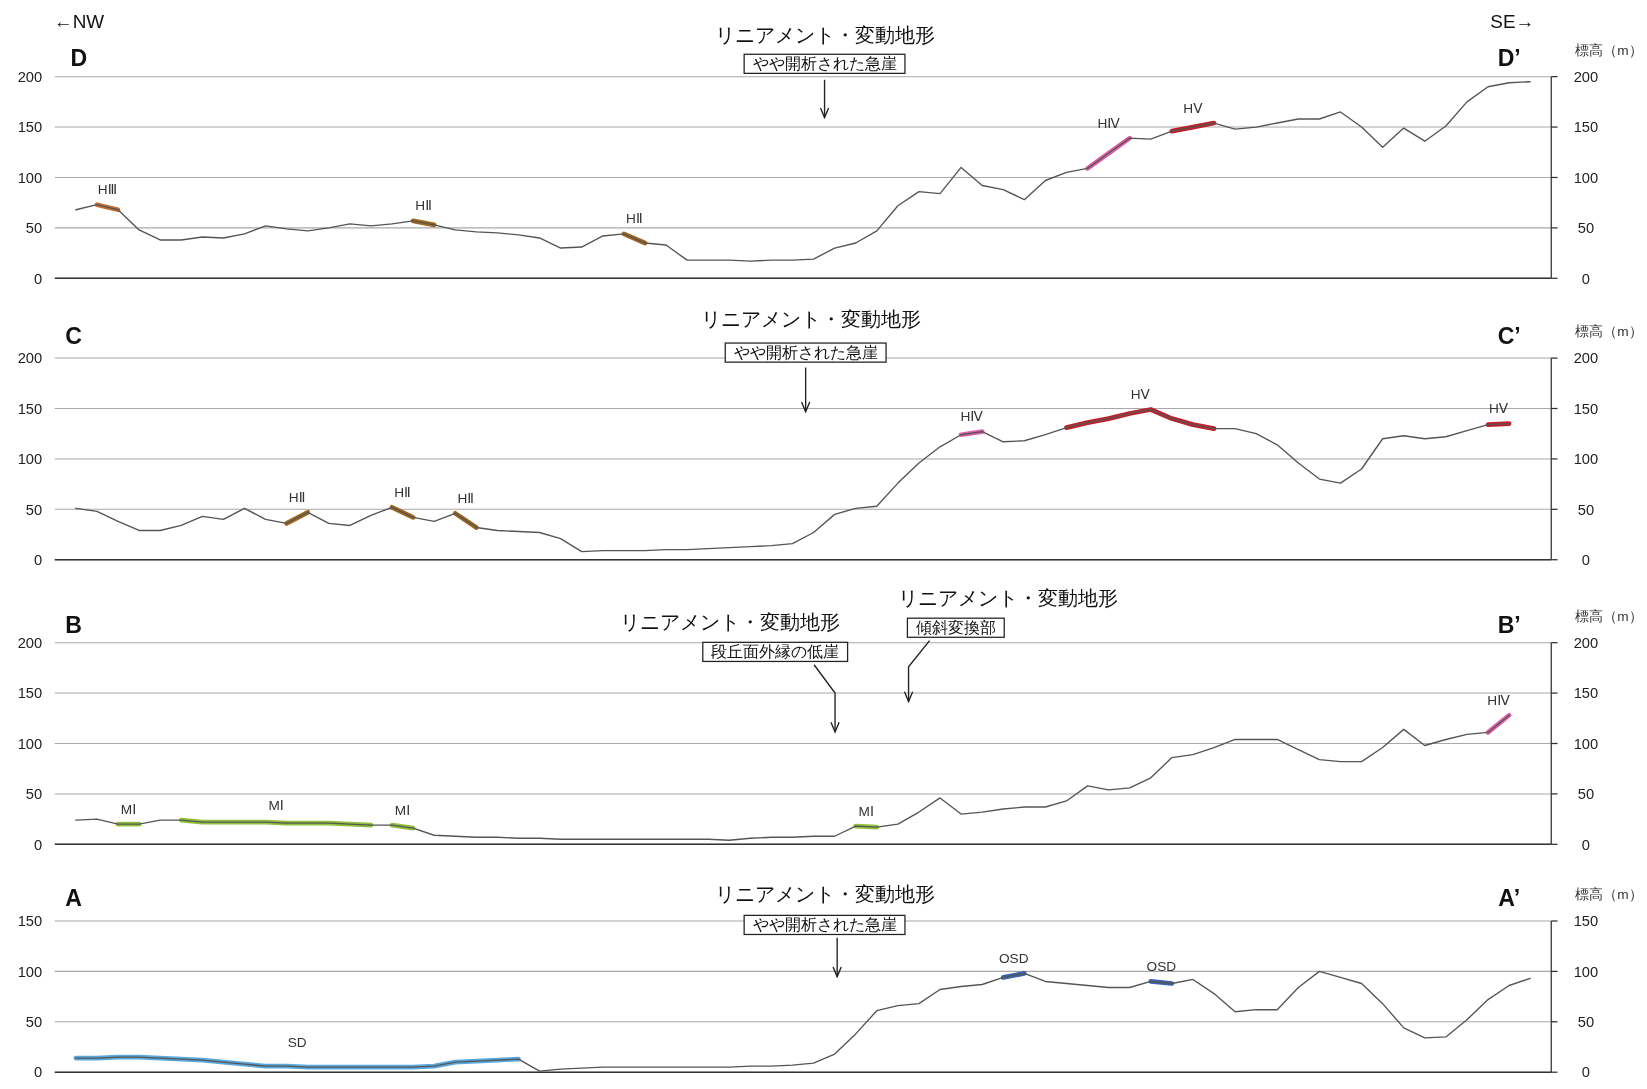 The height and width of the screenshot is (1089, 1647). I want to click on text: A, so click(74, 898).